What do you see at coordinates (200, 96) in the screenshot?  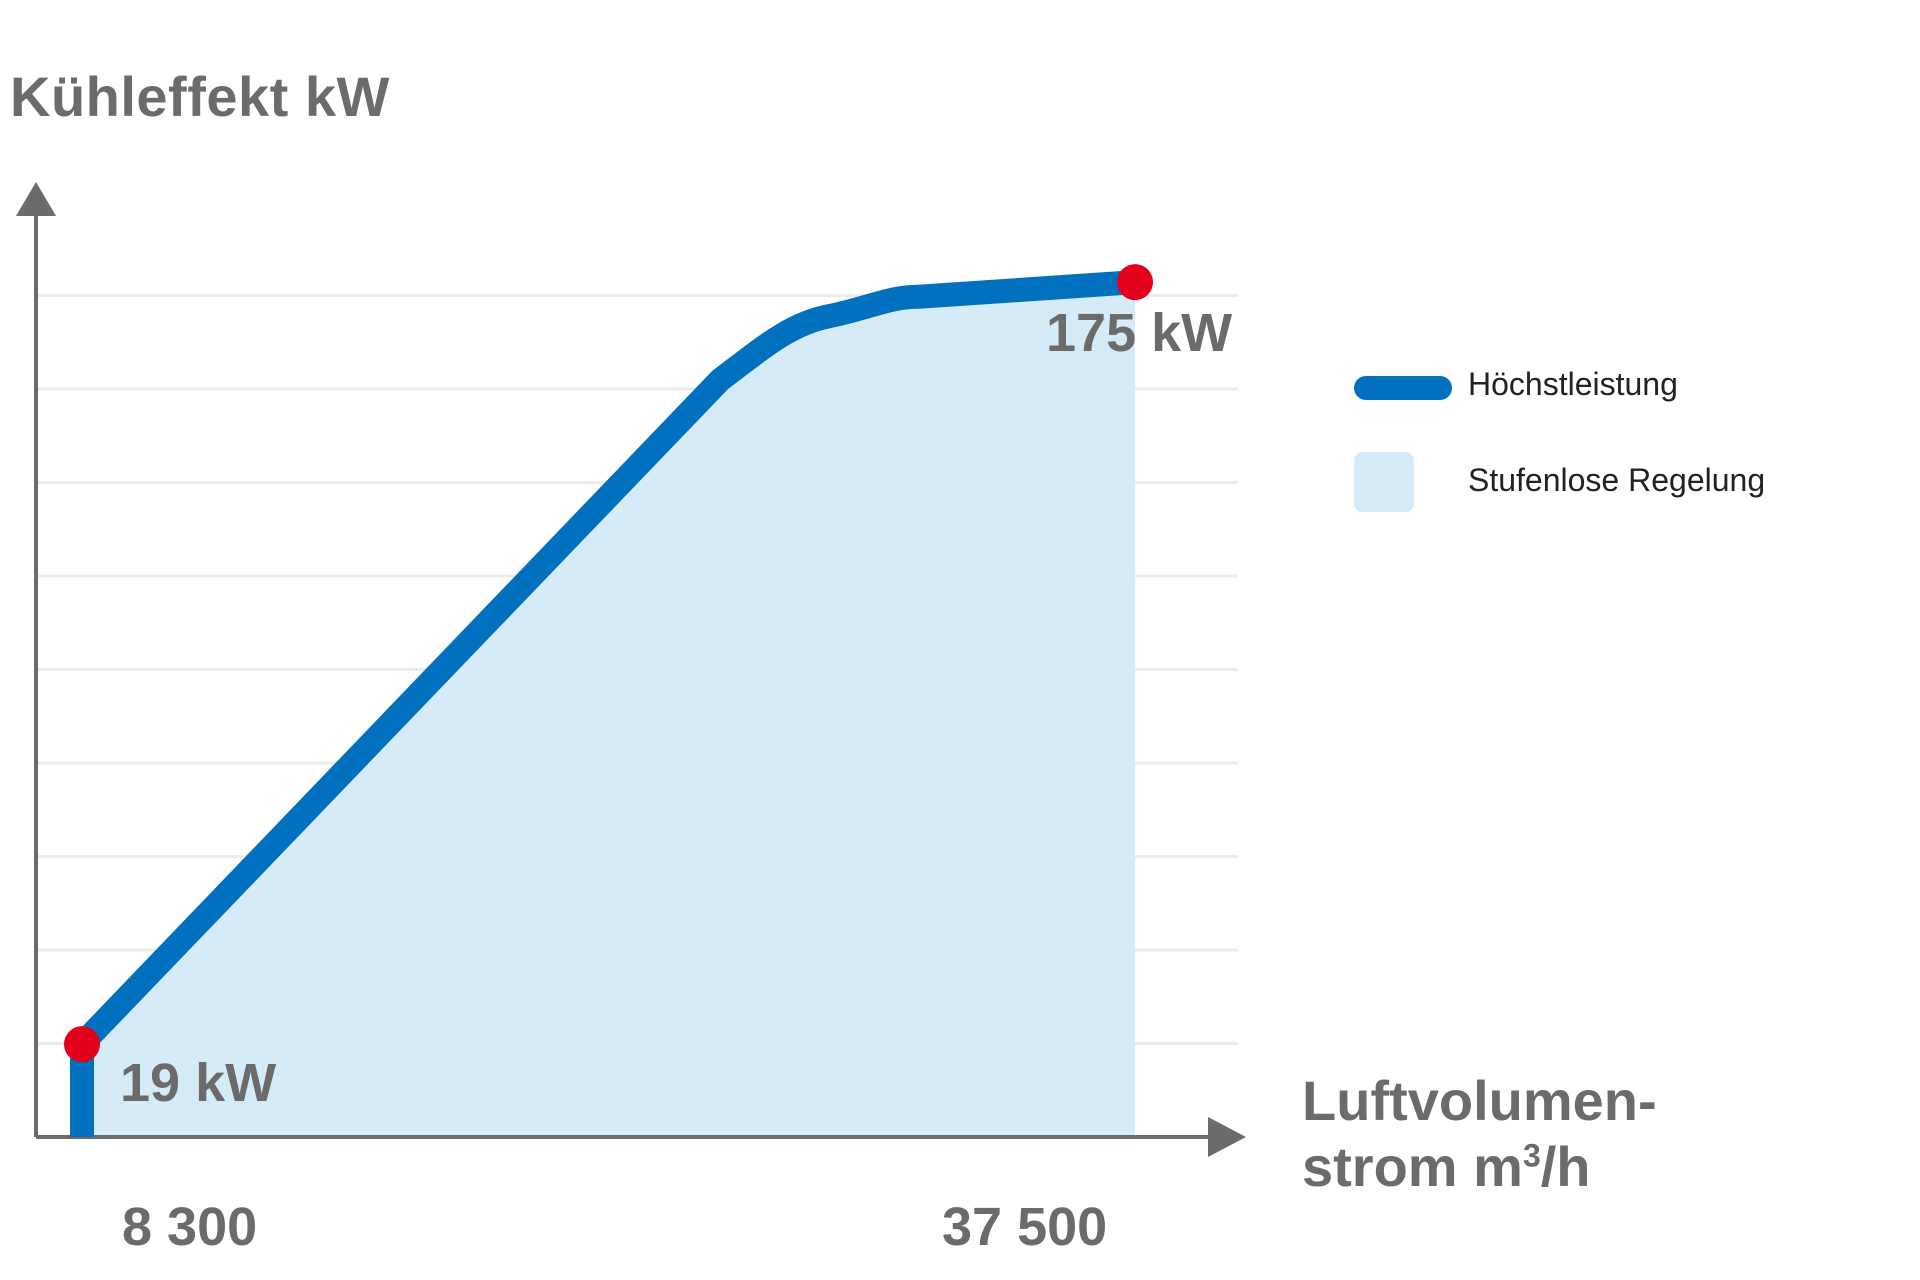 I see `y-axis-label: Kühleffekt kW` at bounding box center [200, 96].